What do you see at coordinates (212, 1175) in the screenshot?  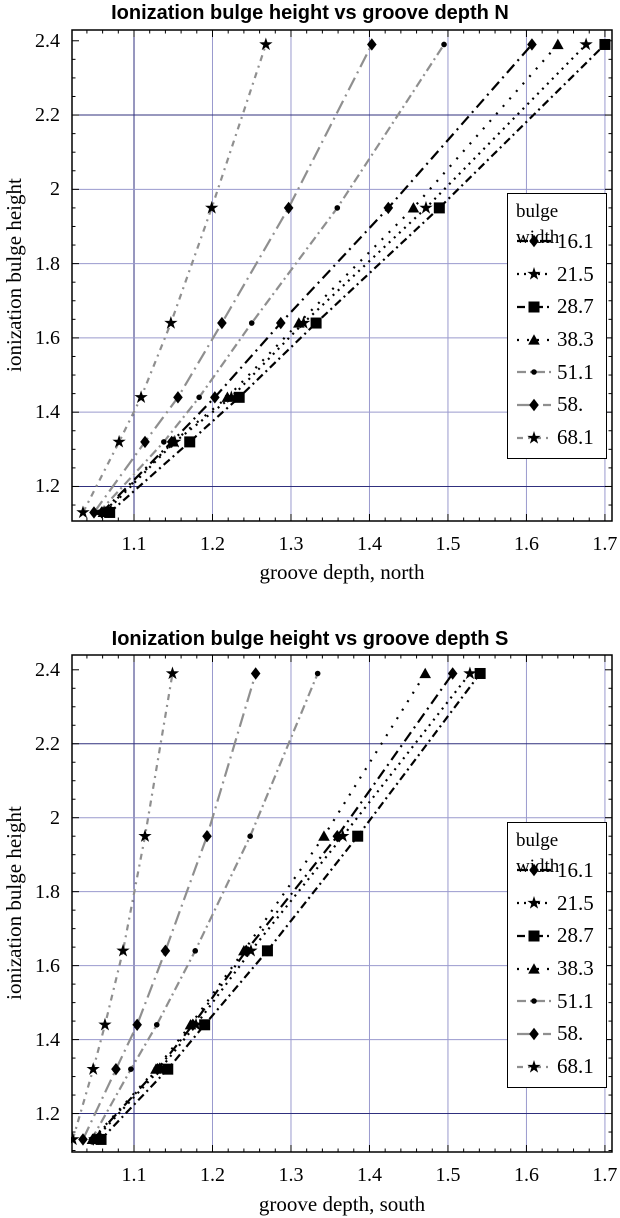 I see `x-tick-label: 1.2` at bounding box center [212, 1175].